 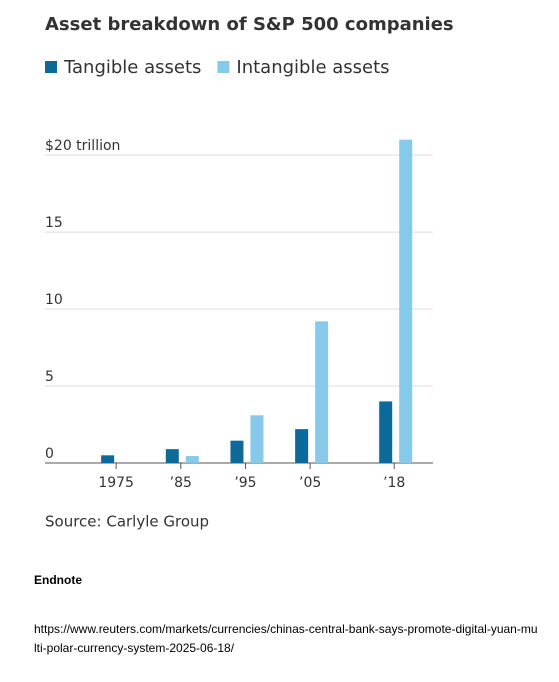 What do you see at coordinates (181, 483) in the screenshot?
I see `x-tick-label: ’85` at bounding box center [181, 483].